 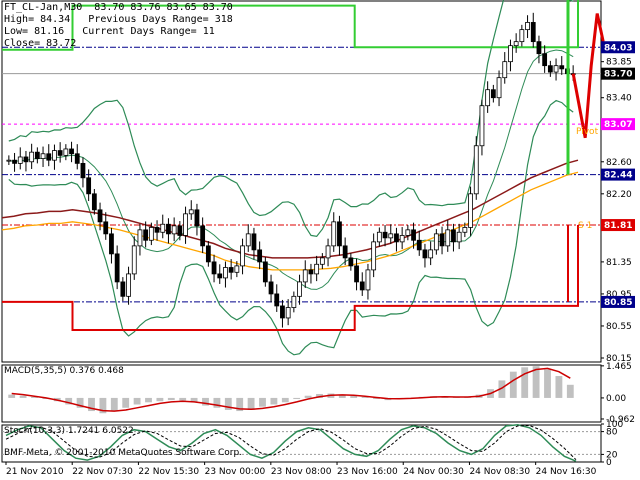 What do you see at coordinates (587, 132) in the screenshot?
I see `pivot-annotation: Pivot` at bounding box center [587, 132].